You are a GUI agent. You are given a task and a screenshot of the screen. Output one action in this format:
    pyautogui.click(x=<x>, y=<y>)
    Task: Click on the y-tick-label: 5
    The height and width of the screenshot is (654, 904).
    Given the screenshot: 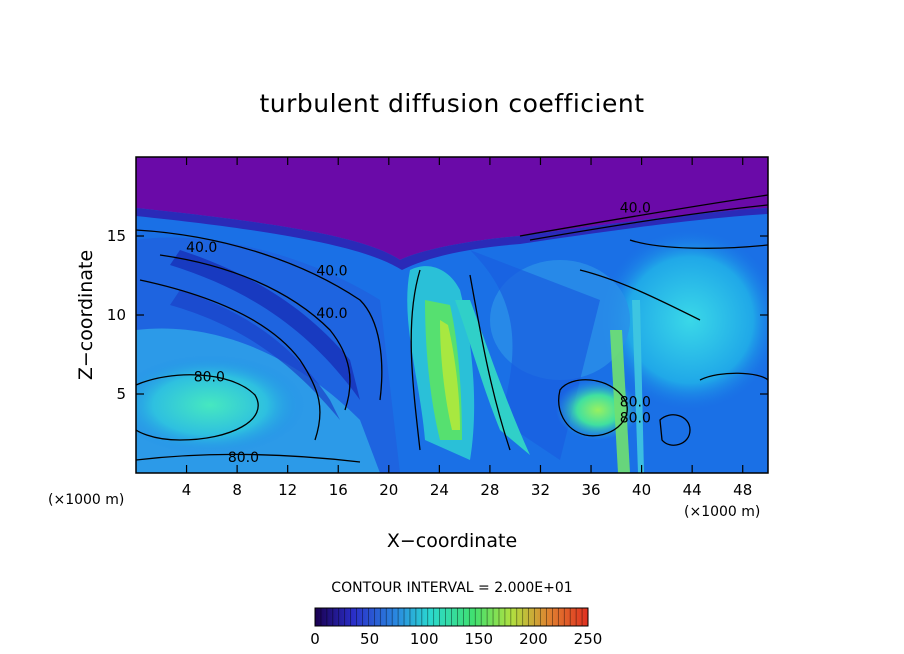 What is the action you would take?
    pyautogui.click(x=121, y=394)
    